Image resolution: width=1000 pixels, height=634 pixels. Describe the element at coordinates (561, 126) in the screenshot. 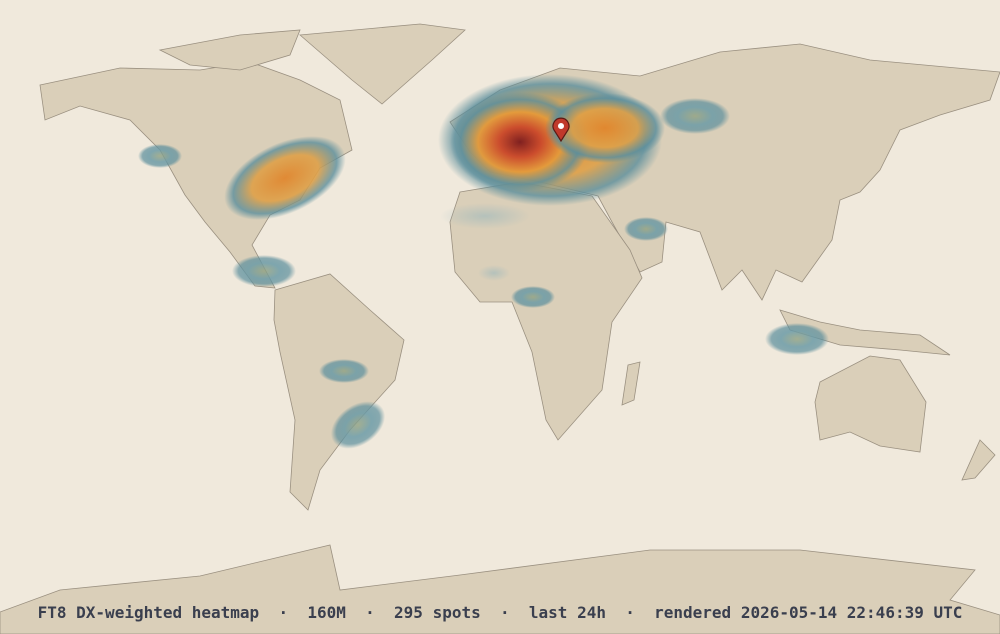

I see `pin-dot` at that location.